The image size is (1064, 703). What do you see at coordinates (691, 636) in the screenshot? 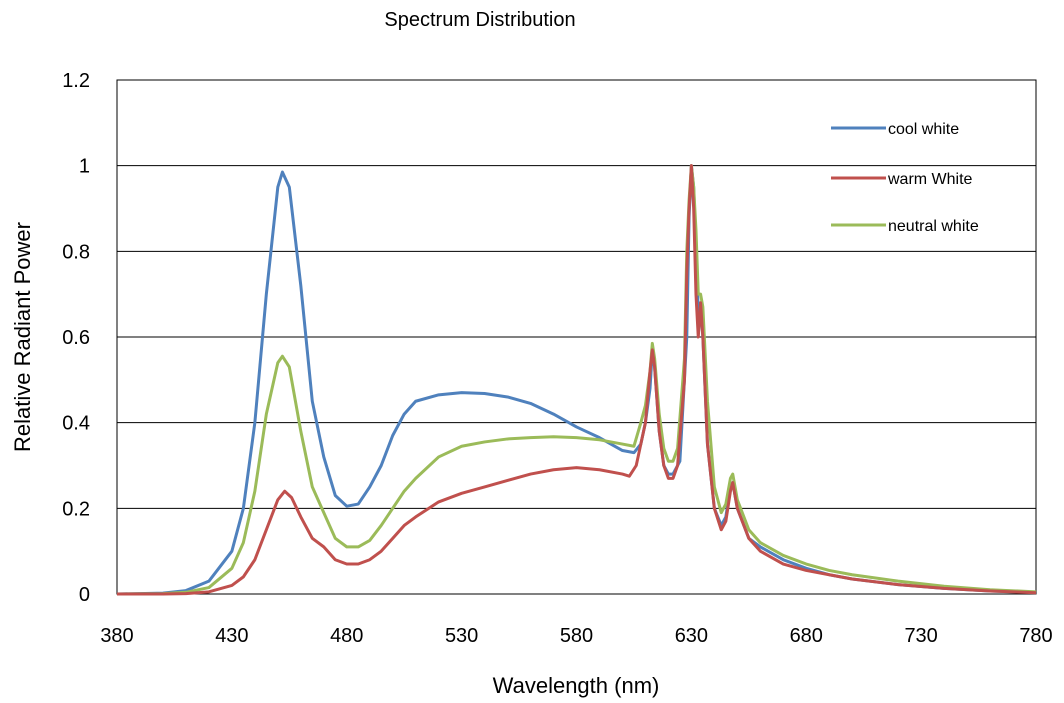
I see `x-tick-label: 630` at bounding box center [691, 636].